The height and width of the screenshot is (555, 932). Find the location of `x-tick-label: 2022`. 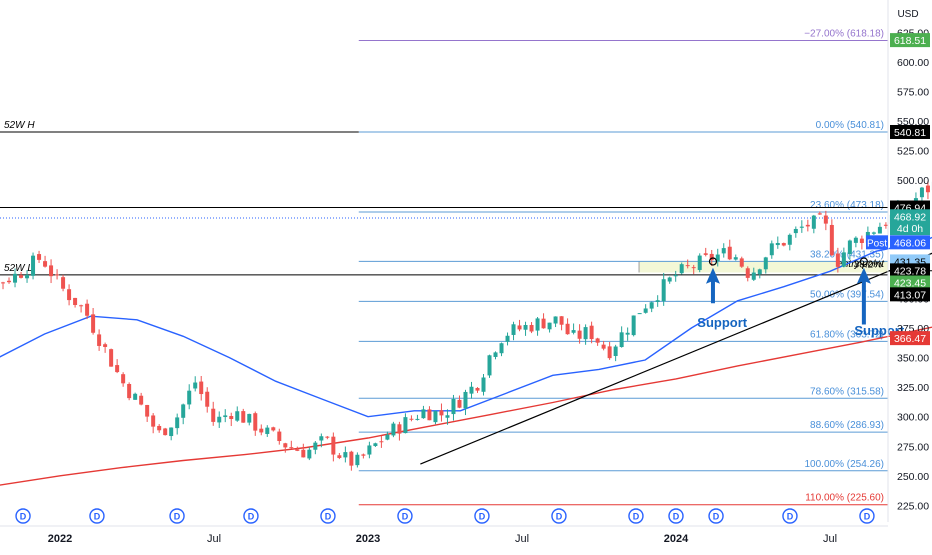

x-tick-label: 2022 is located at coordinates (60, 539).